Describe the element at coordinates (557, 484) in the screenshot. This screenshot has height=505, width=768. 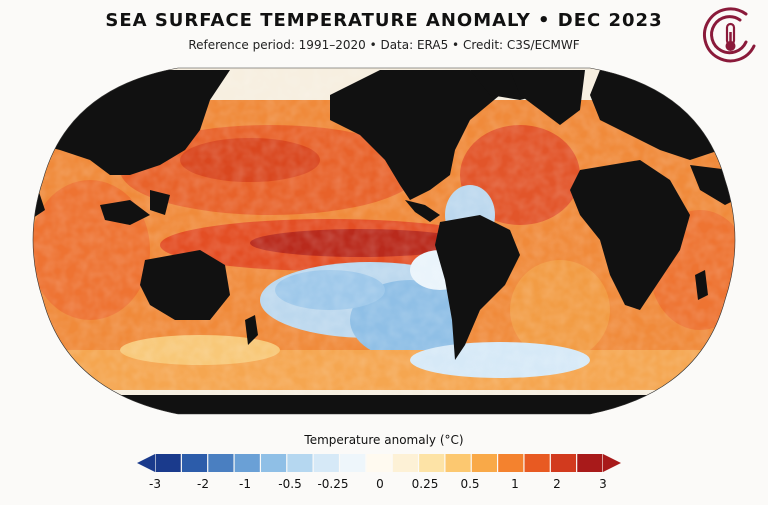
I see `legend-tick-label: 2` at that location.